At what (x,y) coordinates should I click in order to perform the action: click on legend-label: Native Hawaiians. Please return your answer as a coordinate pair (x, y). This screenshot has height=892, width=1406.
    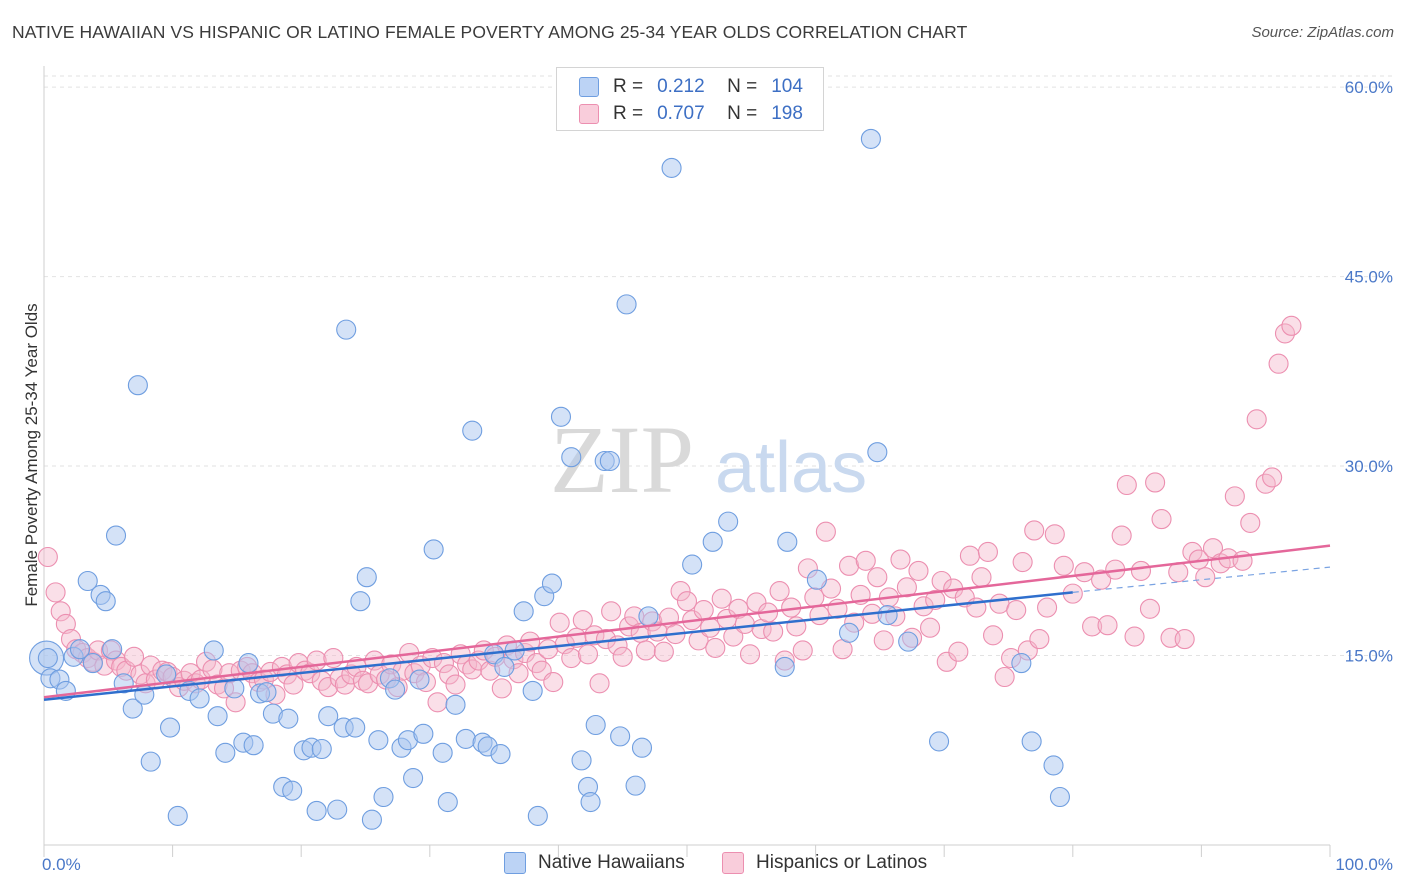
    Looking at the image, I should click on (611, 862).